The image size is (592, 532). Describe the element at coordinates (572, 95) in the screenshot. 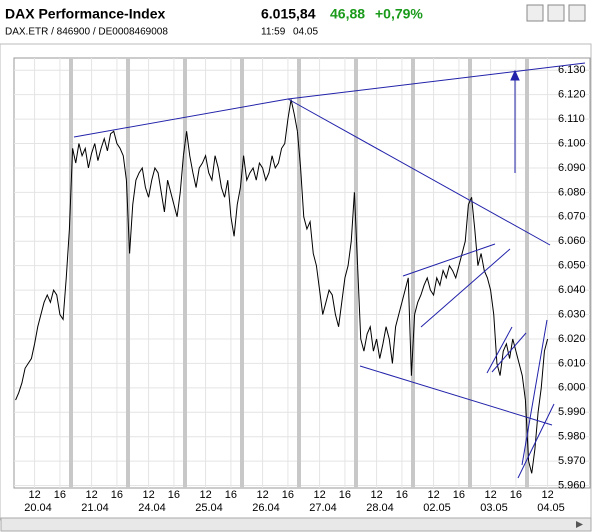

I see `y-tick-label: 6.120` at that location.